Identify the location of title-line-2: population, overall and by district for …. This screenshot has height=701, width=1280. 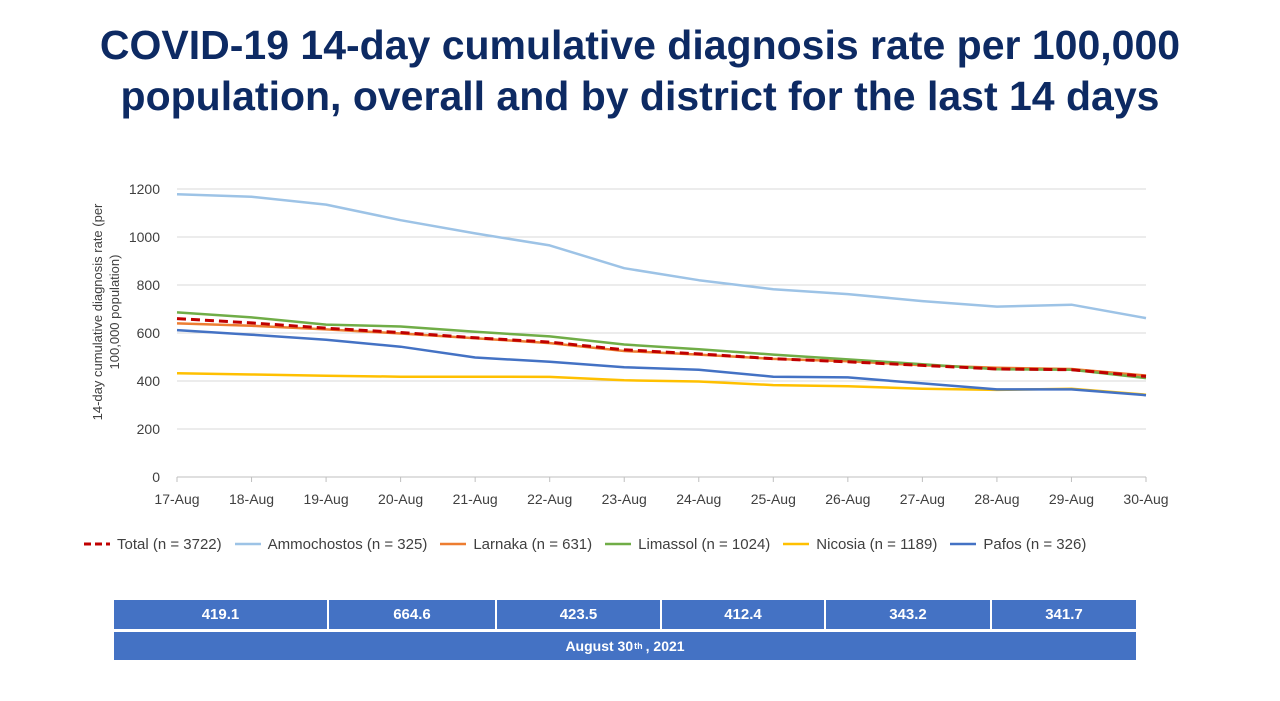
(640, 96).